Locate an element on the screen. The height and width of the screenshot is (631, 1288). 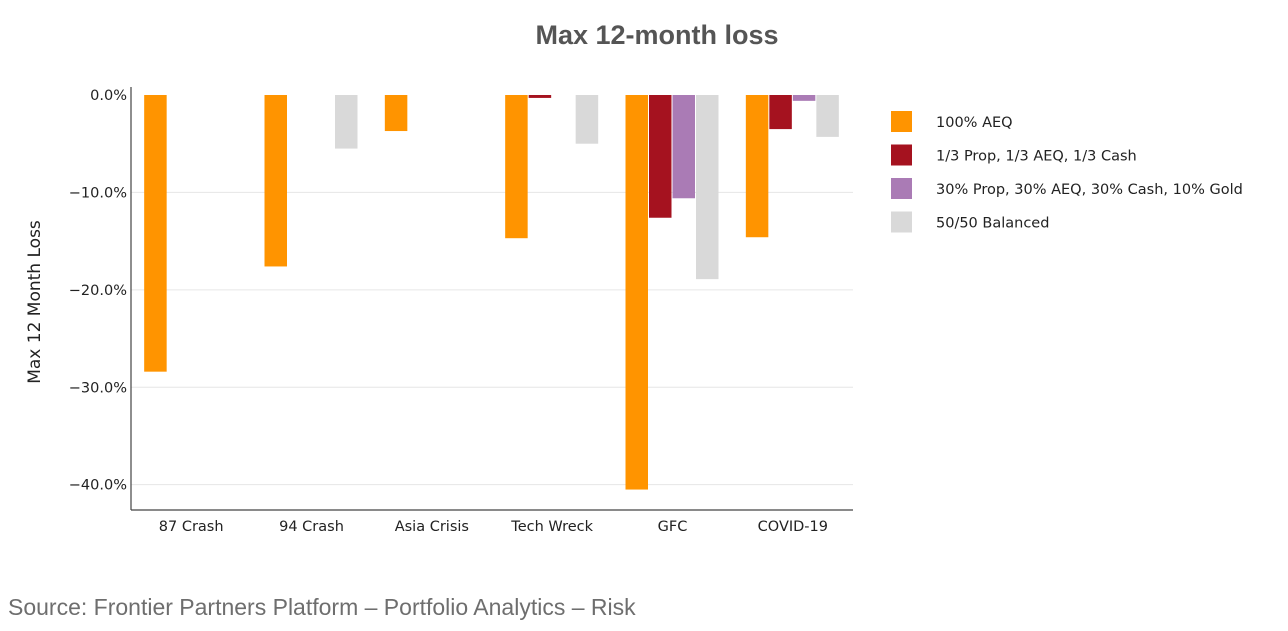
legend-label: 50/50 Balanced is located at coordinates (992, 224).